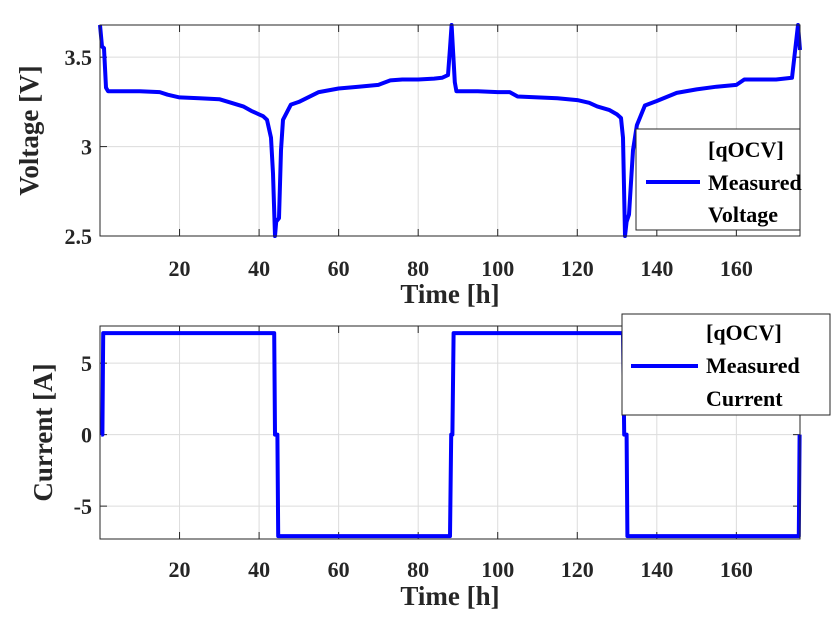  I want to click on legend-entry-text: Voltage, so click(743, 214).